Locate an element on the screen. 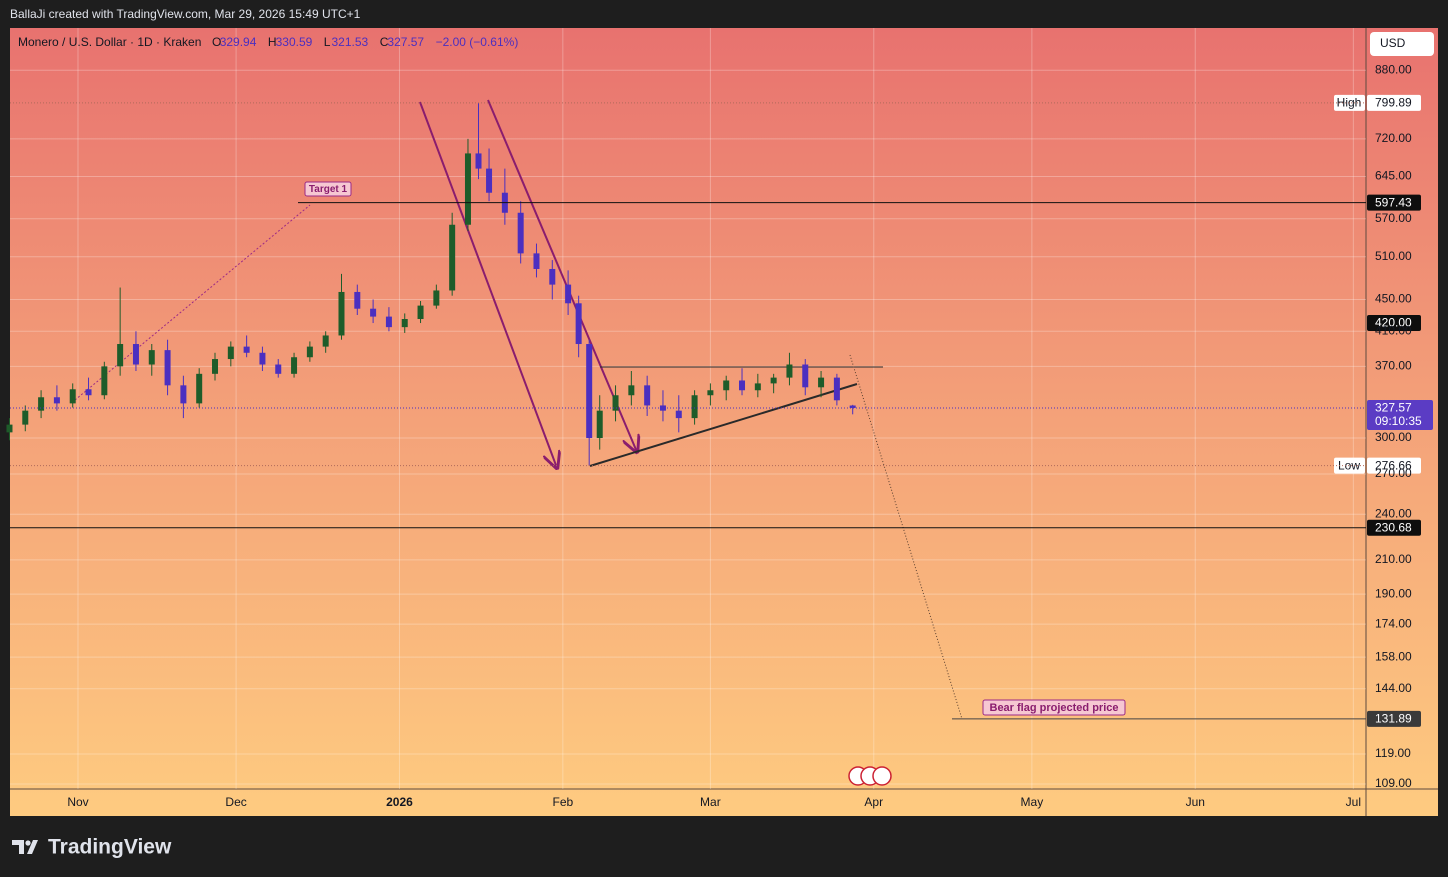 The image size is (1448, 877). brand: TradingView is located at coordinates (110, 847).